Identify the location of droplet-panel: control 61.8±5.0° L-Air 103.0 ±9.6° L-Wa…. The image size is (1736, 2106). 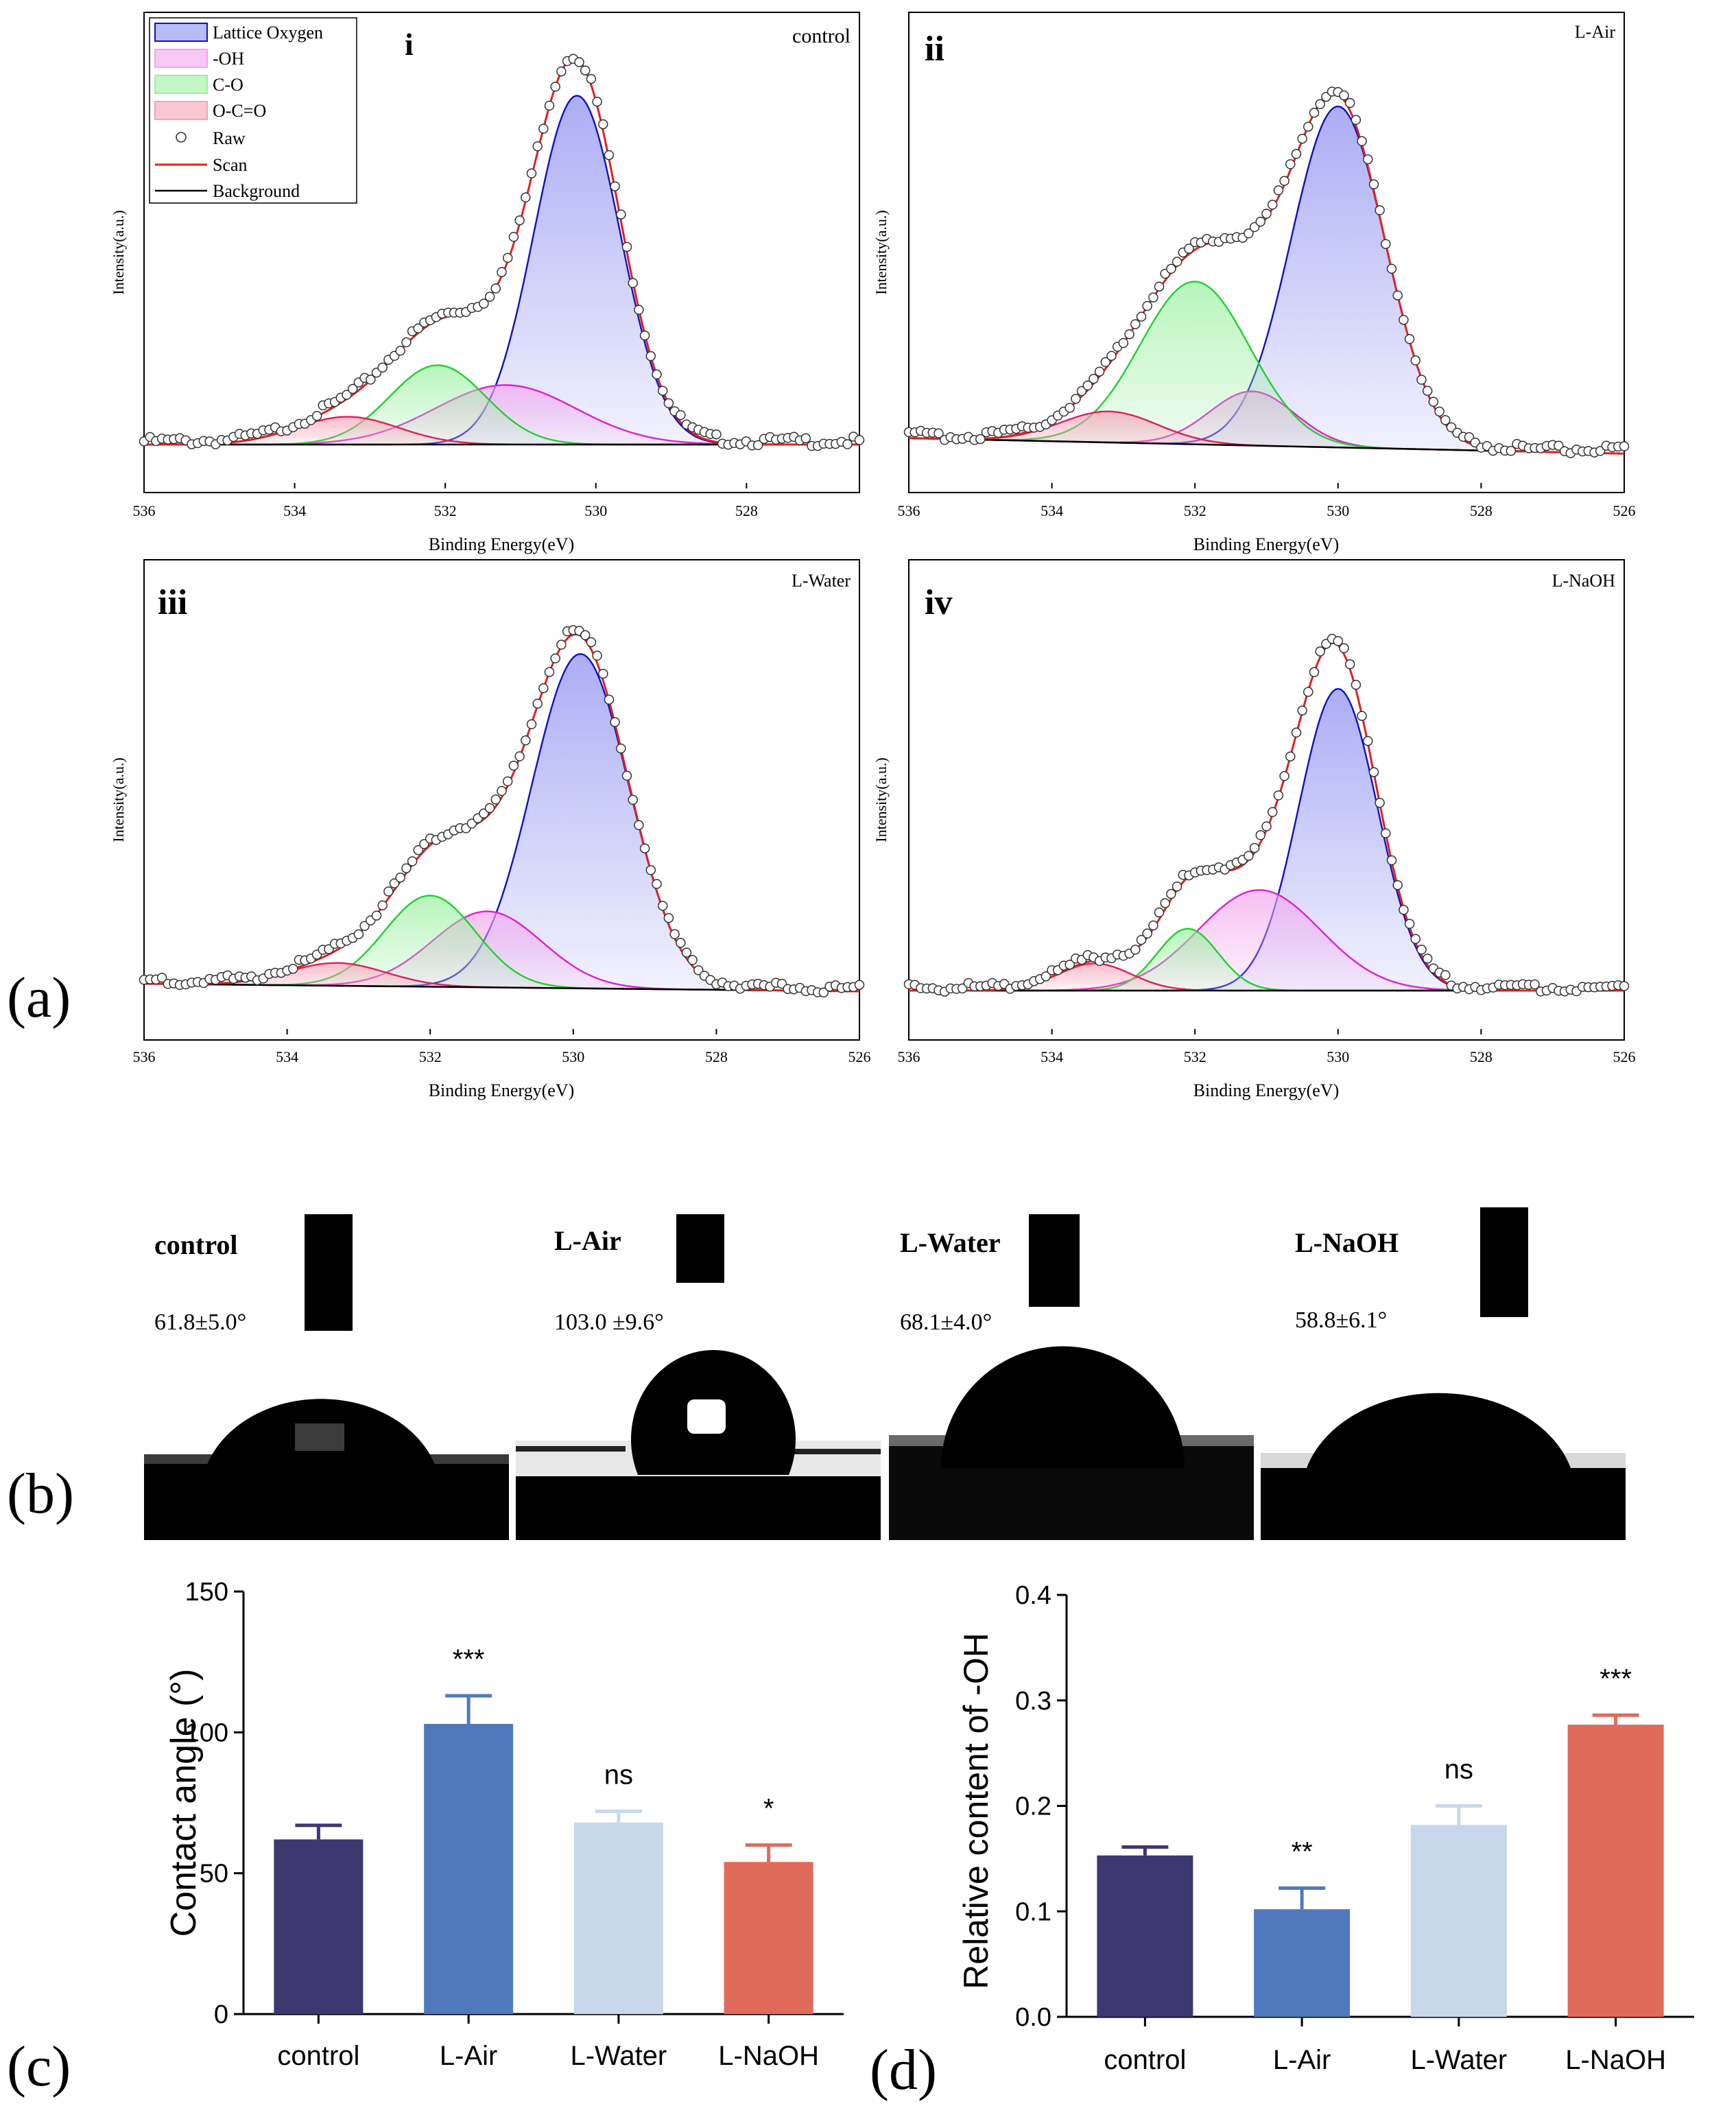
(885, 1373).